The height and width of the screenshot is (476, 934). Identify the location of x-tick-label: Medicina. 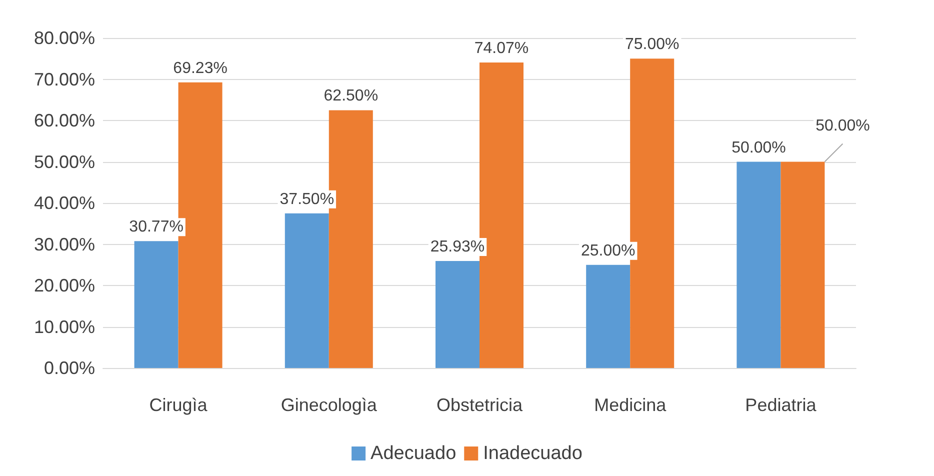
(631, 405).